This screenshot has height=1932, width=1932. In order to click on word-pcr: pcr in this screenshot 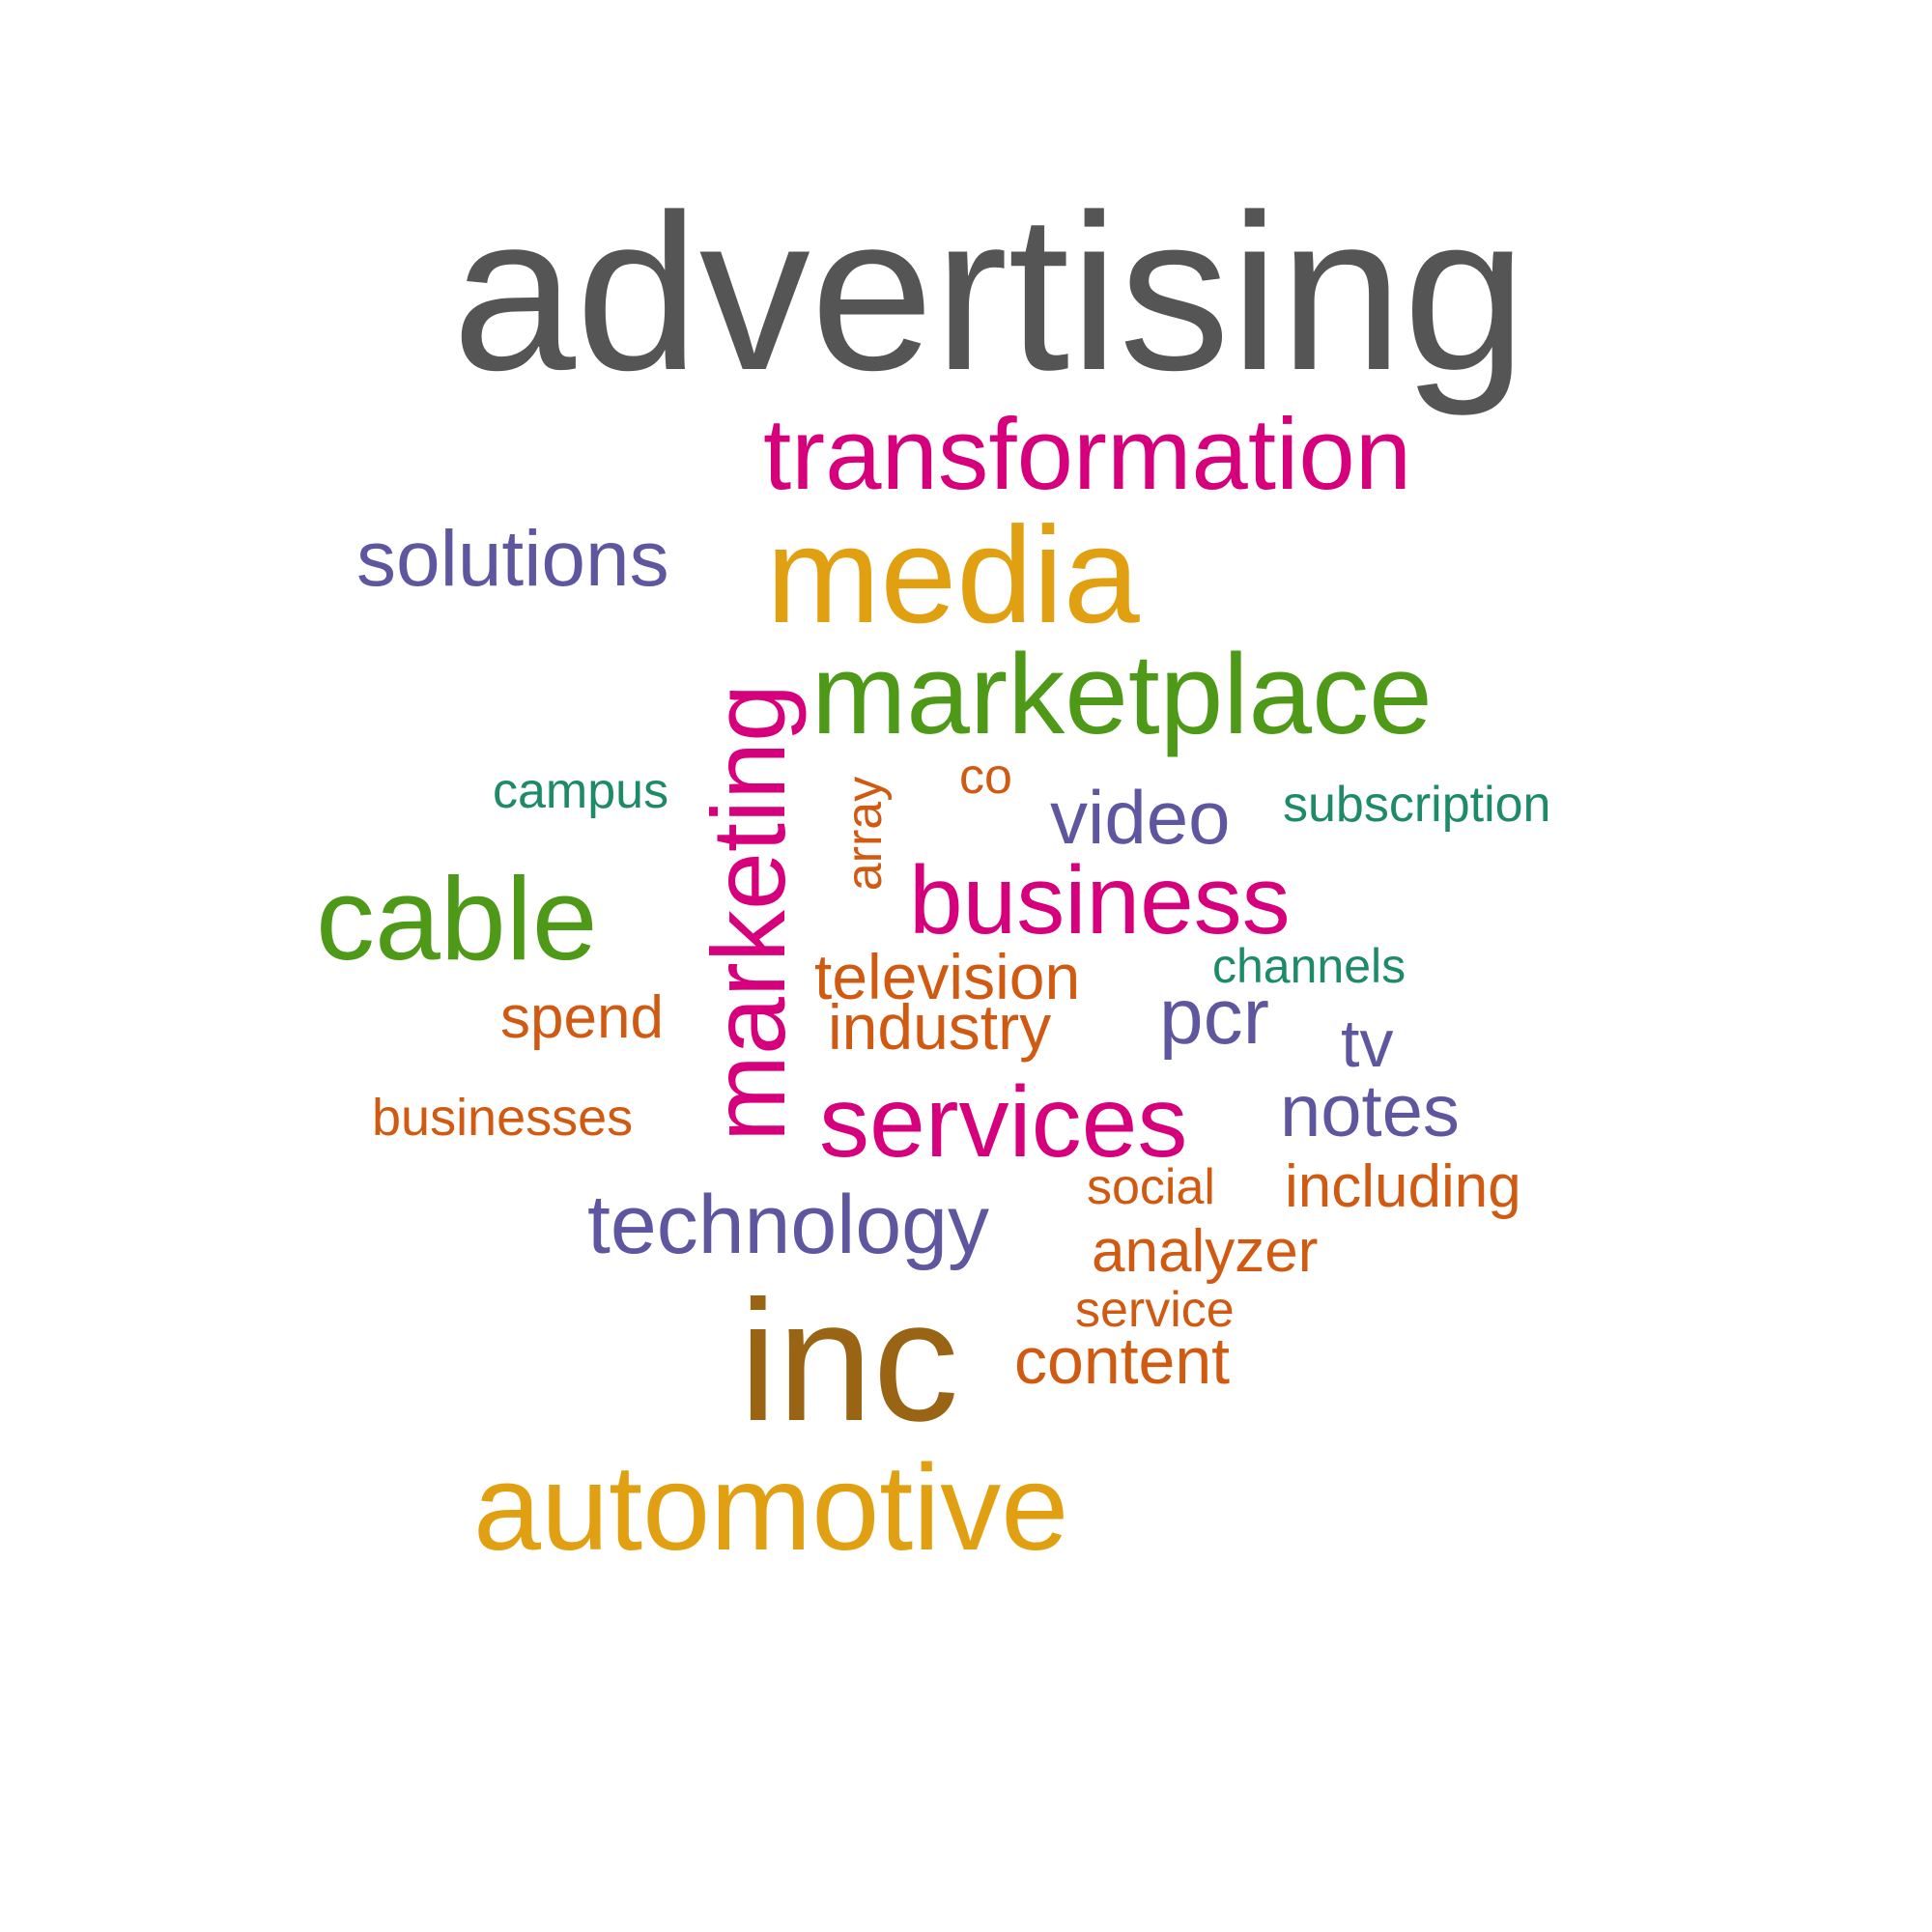, I will do `click(1214, 1017)`.